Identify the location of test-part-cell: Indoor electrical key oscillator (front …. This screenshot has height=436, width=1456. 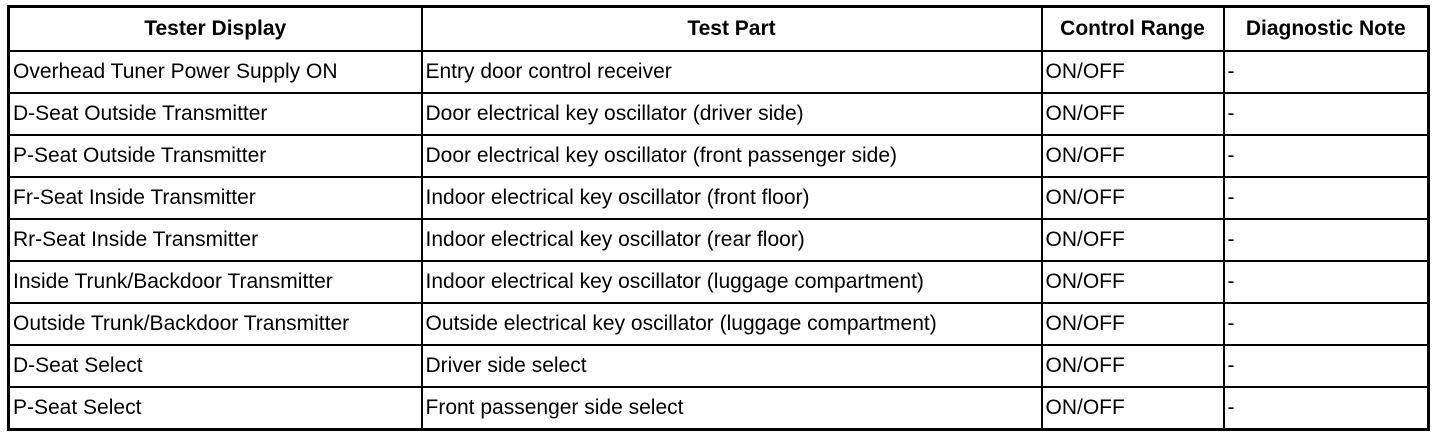
(731, 198).